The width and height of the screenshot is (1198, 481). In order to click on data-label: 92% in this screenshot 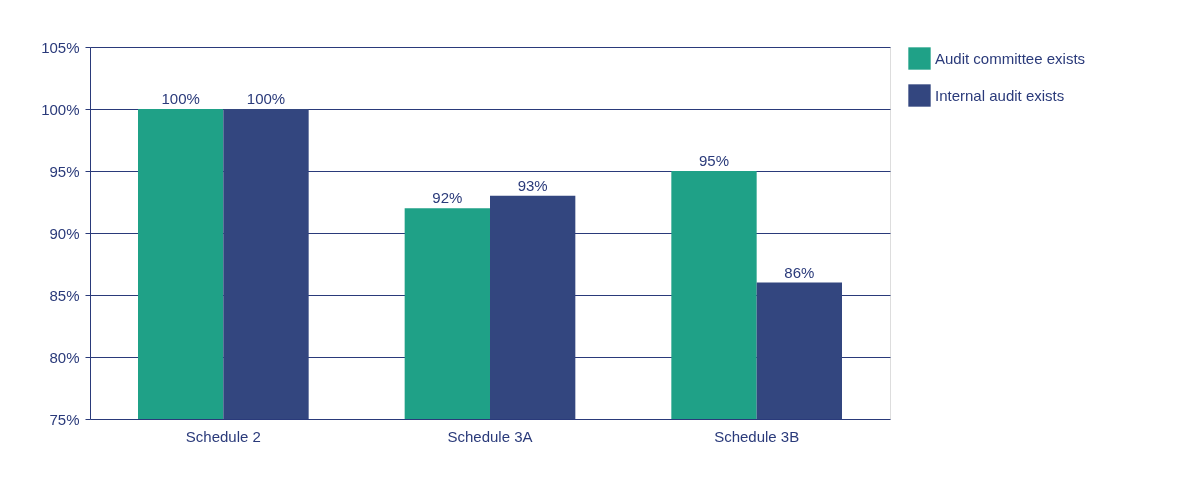, I will do `click(447, 198)`.